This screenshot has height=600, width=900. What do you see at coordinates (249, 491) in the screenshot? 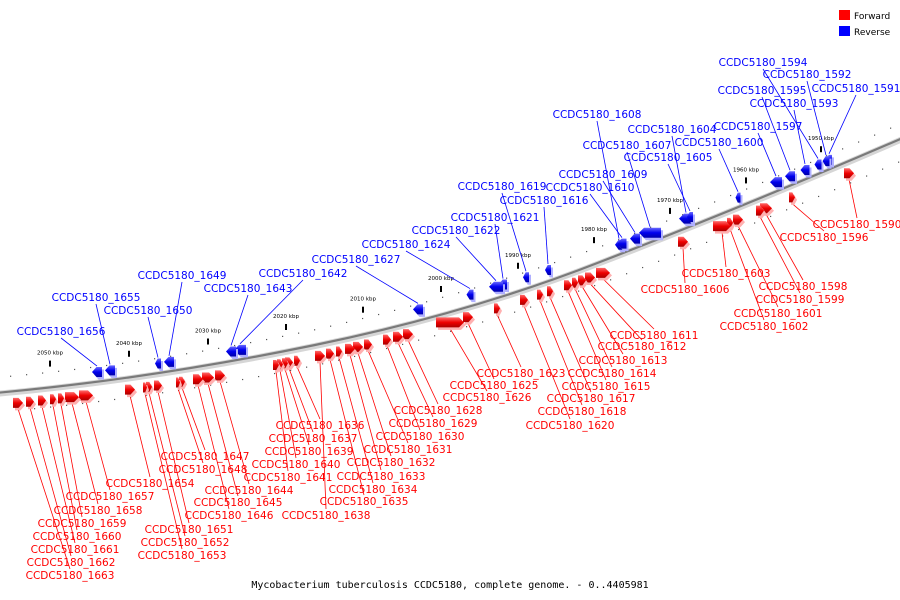
I see `forward-gene-label: CCDC5180_1644` at bounding box center [249, 491].